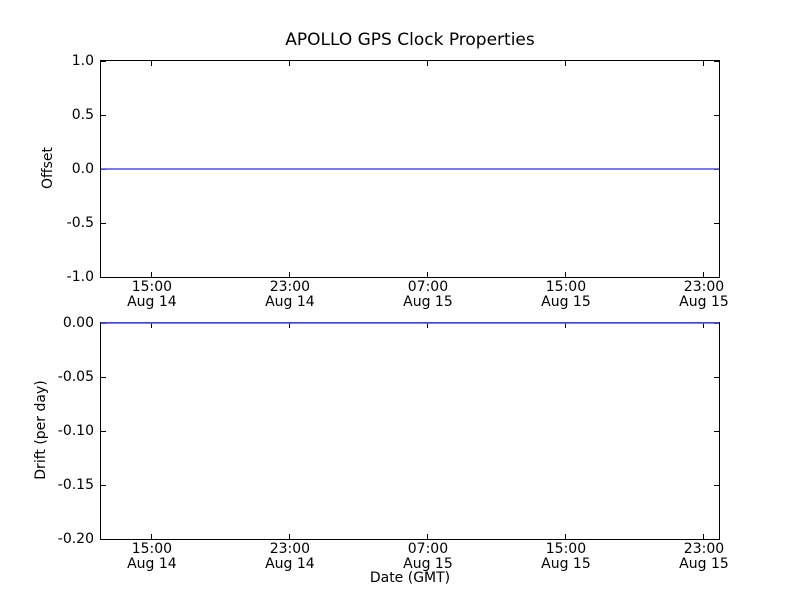 The height and width of the screenshot is (600, 800). What do you see at coordinates (410, 169) in the screenshot?
I see `series-line-gps-clock-offset` at bounding box center [410, 169].